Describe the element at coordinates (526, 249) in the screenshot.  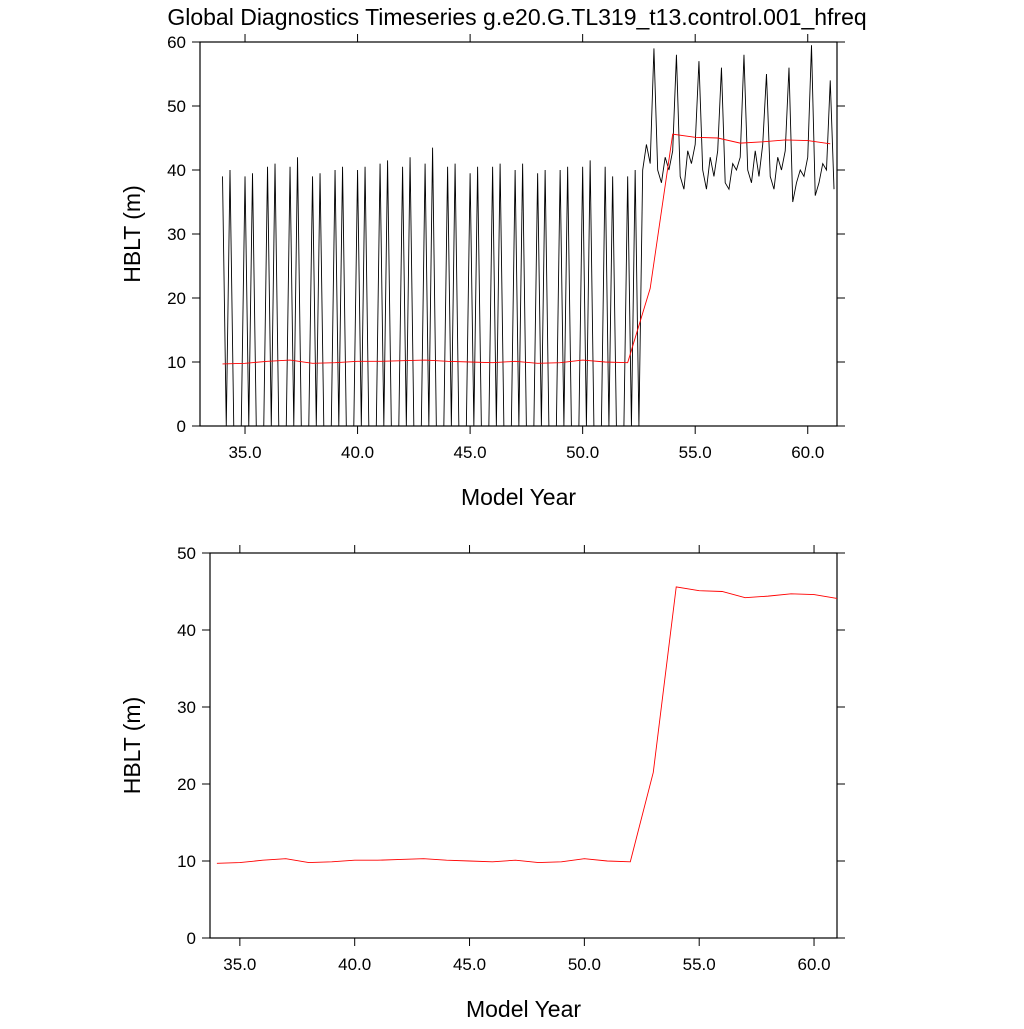
I see `data-line` at that location.